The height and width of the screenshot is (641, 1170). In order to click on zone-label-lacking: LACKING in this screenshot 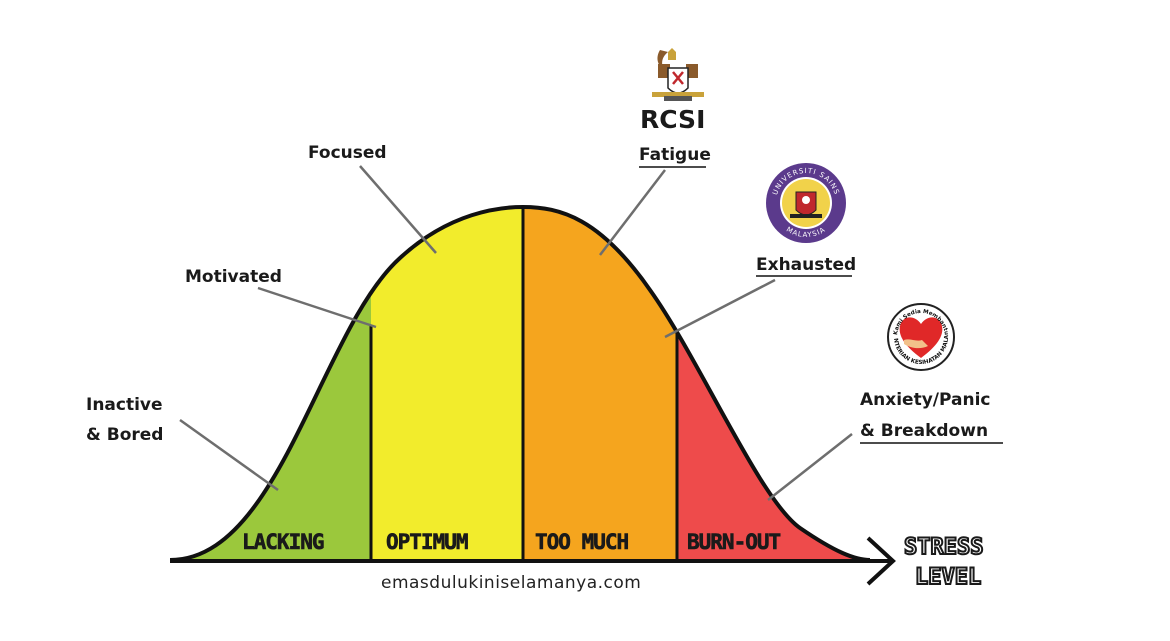, I will do `click(283, 542)`.